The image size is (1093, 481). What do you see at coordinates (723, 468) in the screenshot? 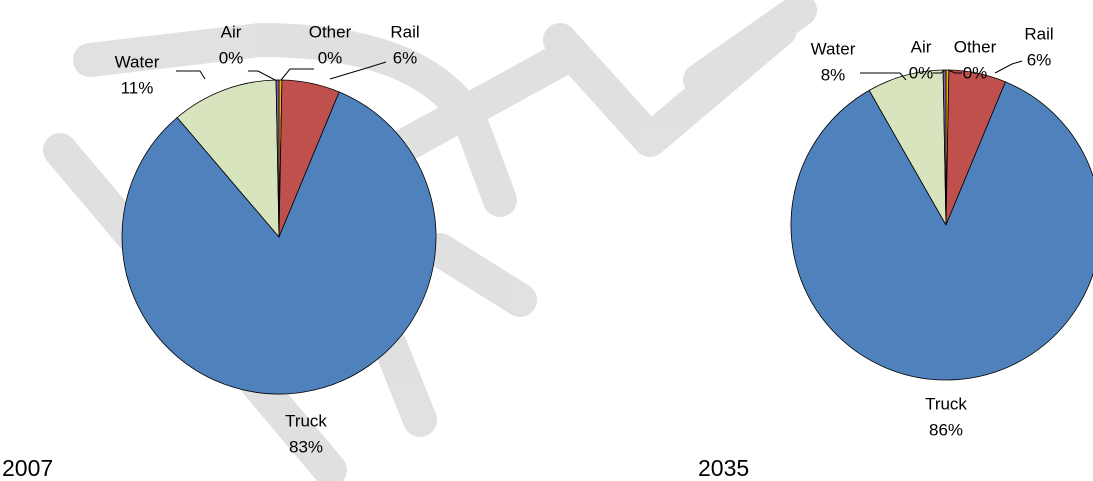
I see `chart-title: 2035` at bounding box center [723, 468].